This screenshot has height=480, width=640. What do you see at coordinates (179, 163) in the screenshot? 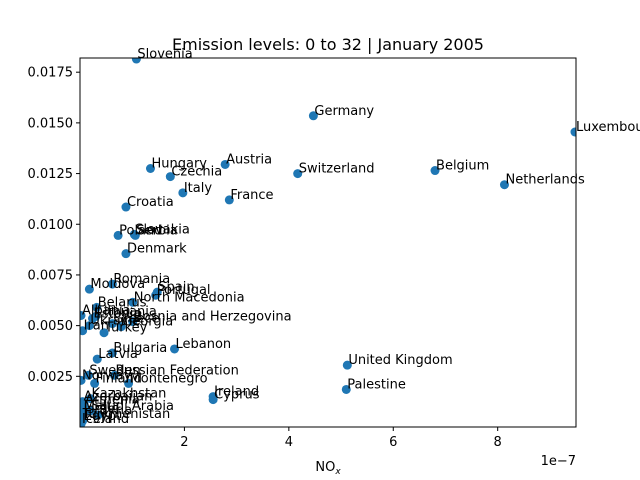
I see `point-label: Hungary` at bounding box center [179, 163].